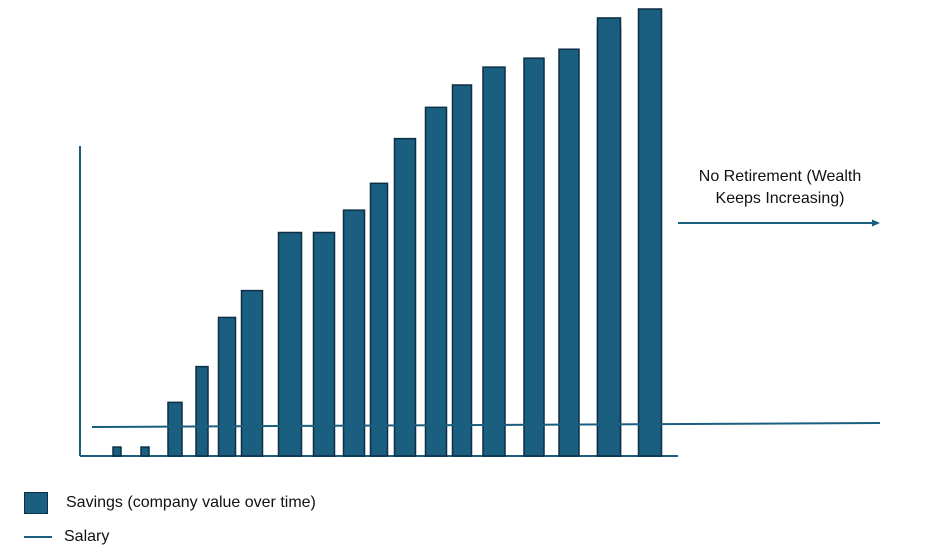 The height and width of the screenshot is (558, 936). I want to click on salary-line, so click(486, 425).